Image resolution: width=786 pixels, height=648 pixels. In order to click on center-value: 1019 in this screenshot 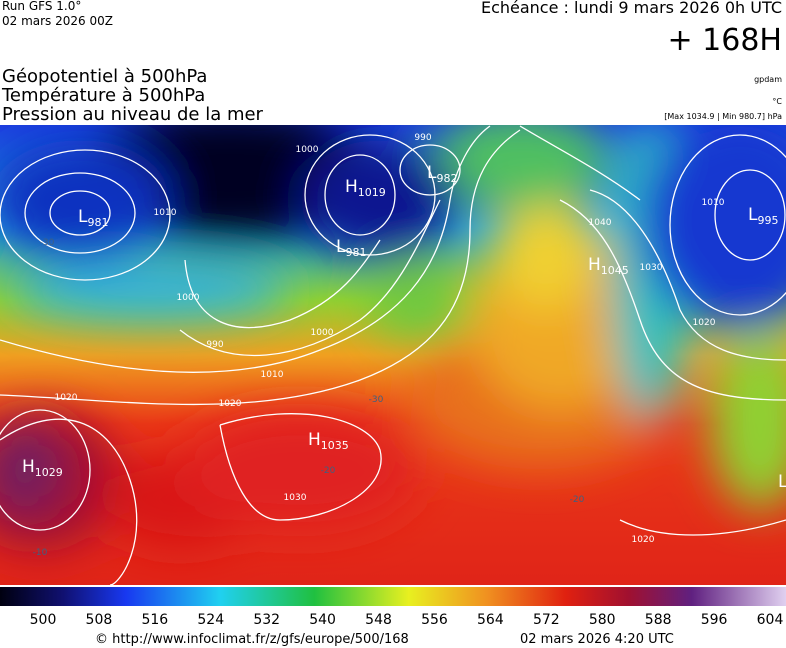, I will do `click(372, 192)`.